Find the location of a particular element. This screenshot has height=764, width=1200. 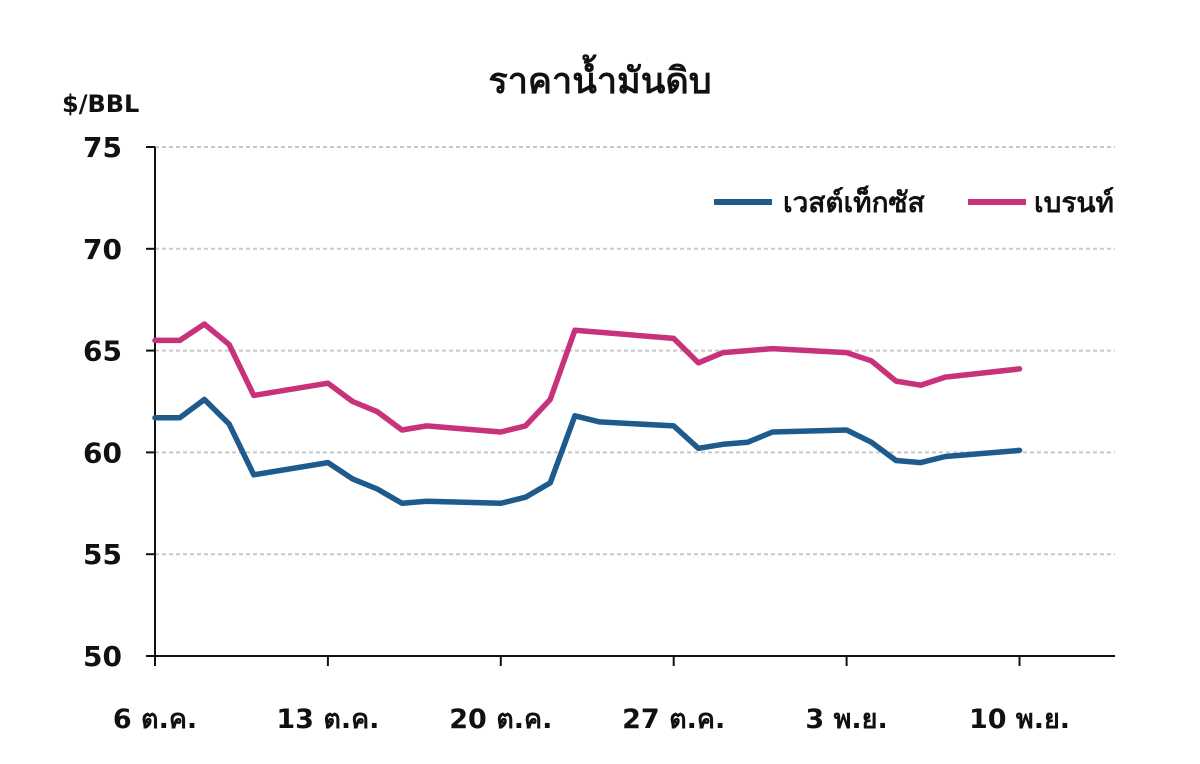

x-tick-label: 10 พ.ย. is located at coordinates (1019, 719).